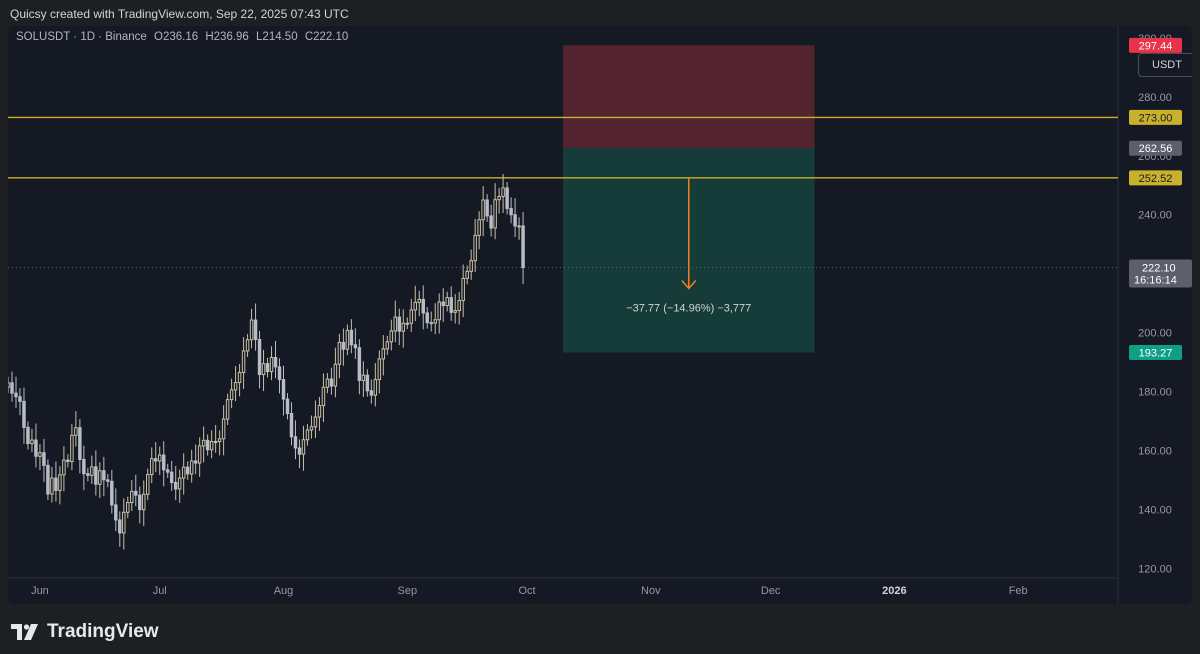 Image resolution: width=1200 pixels, height=654 pixels. I want to click on x-tick-label: Nov, so click(651, 591).